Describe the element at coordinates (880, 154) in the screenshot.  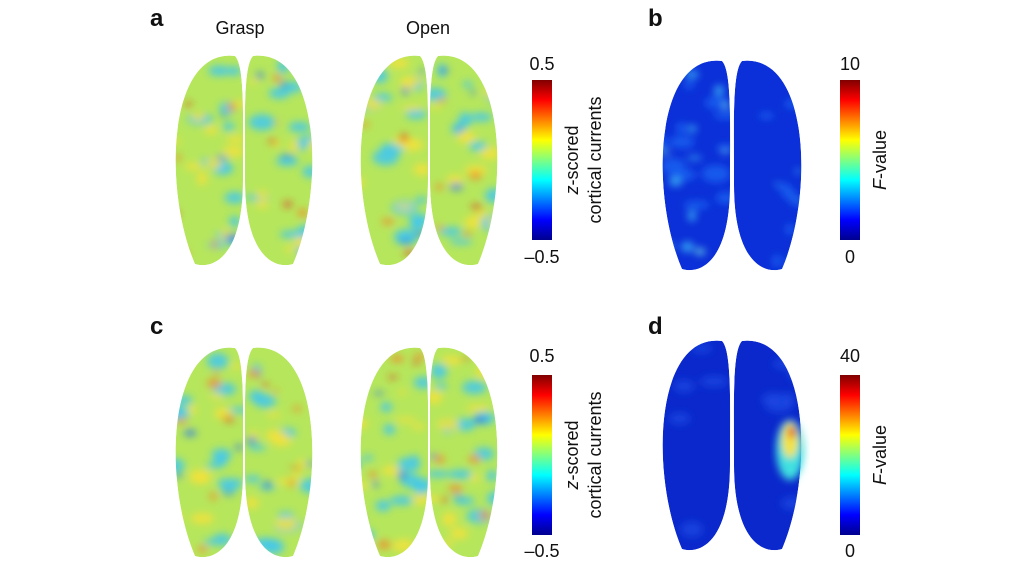
I see `label-rest: -value` at that location.